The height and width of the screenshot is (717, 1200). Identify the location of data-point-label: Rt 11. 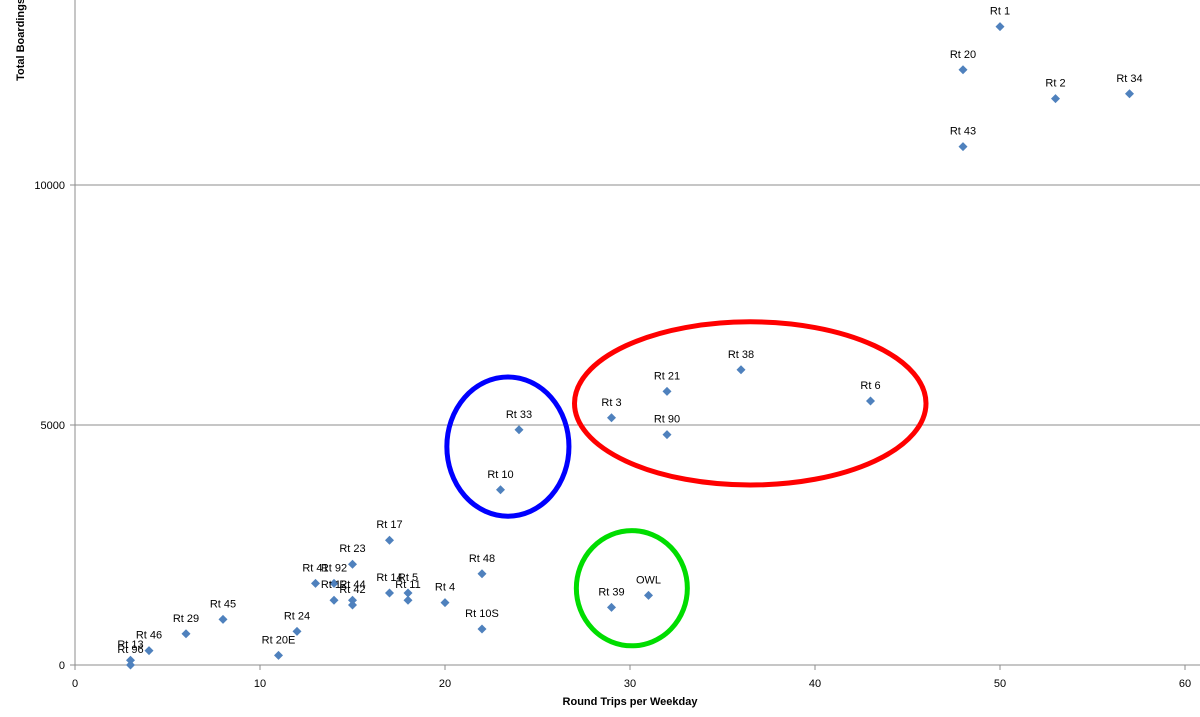
(407, 585).